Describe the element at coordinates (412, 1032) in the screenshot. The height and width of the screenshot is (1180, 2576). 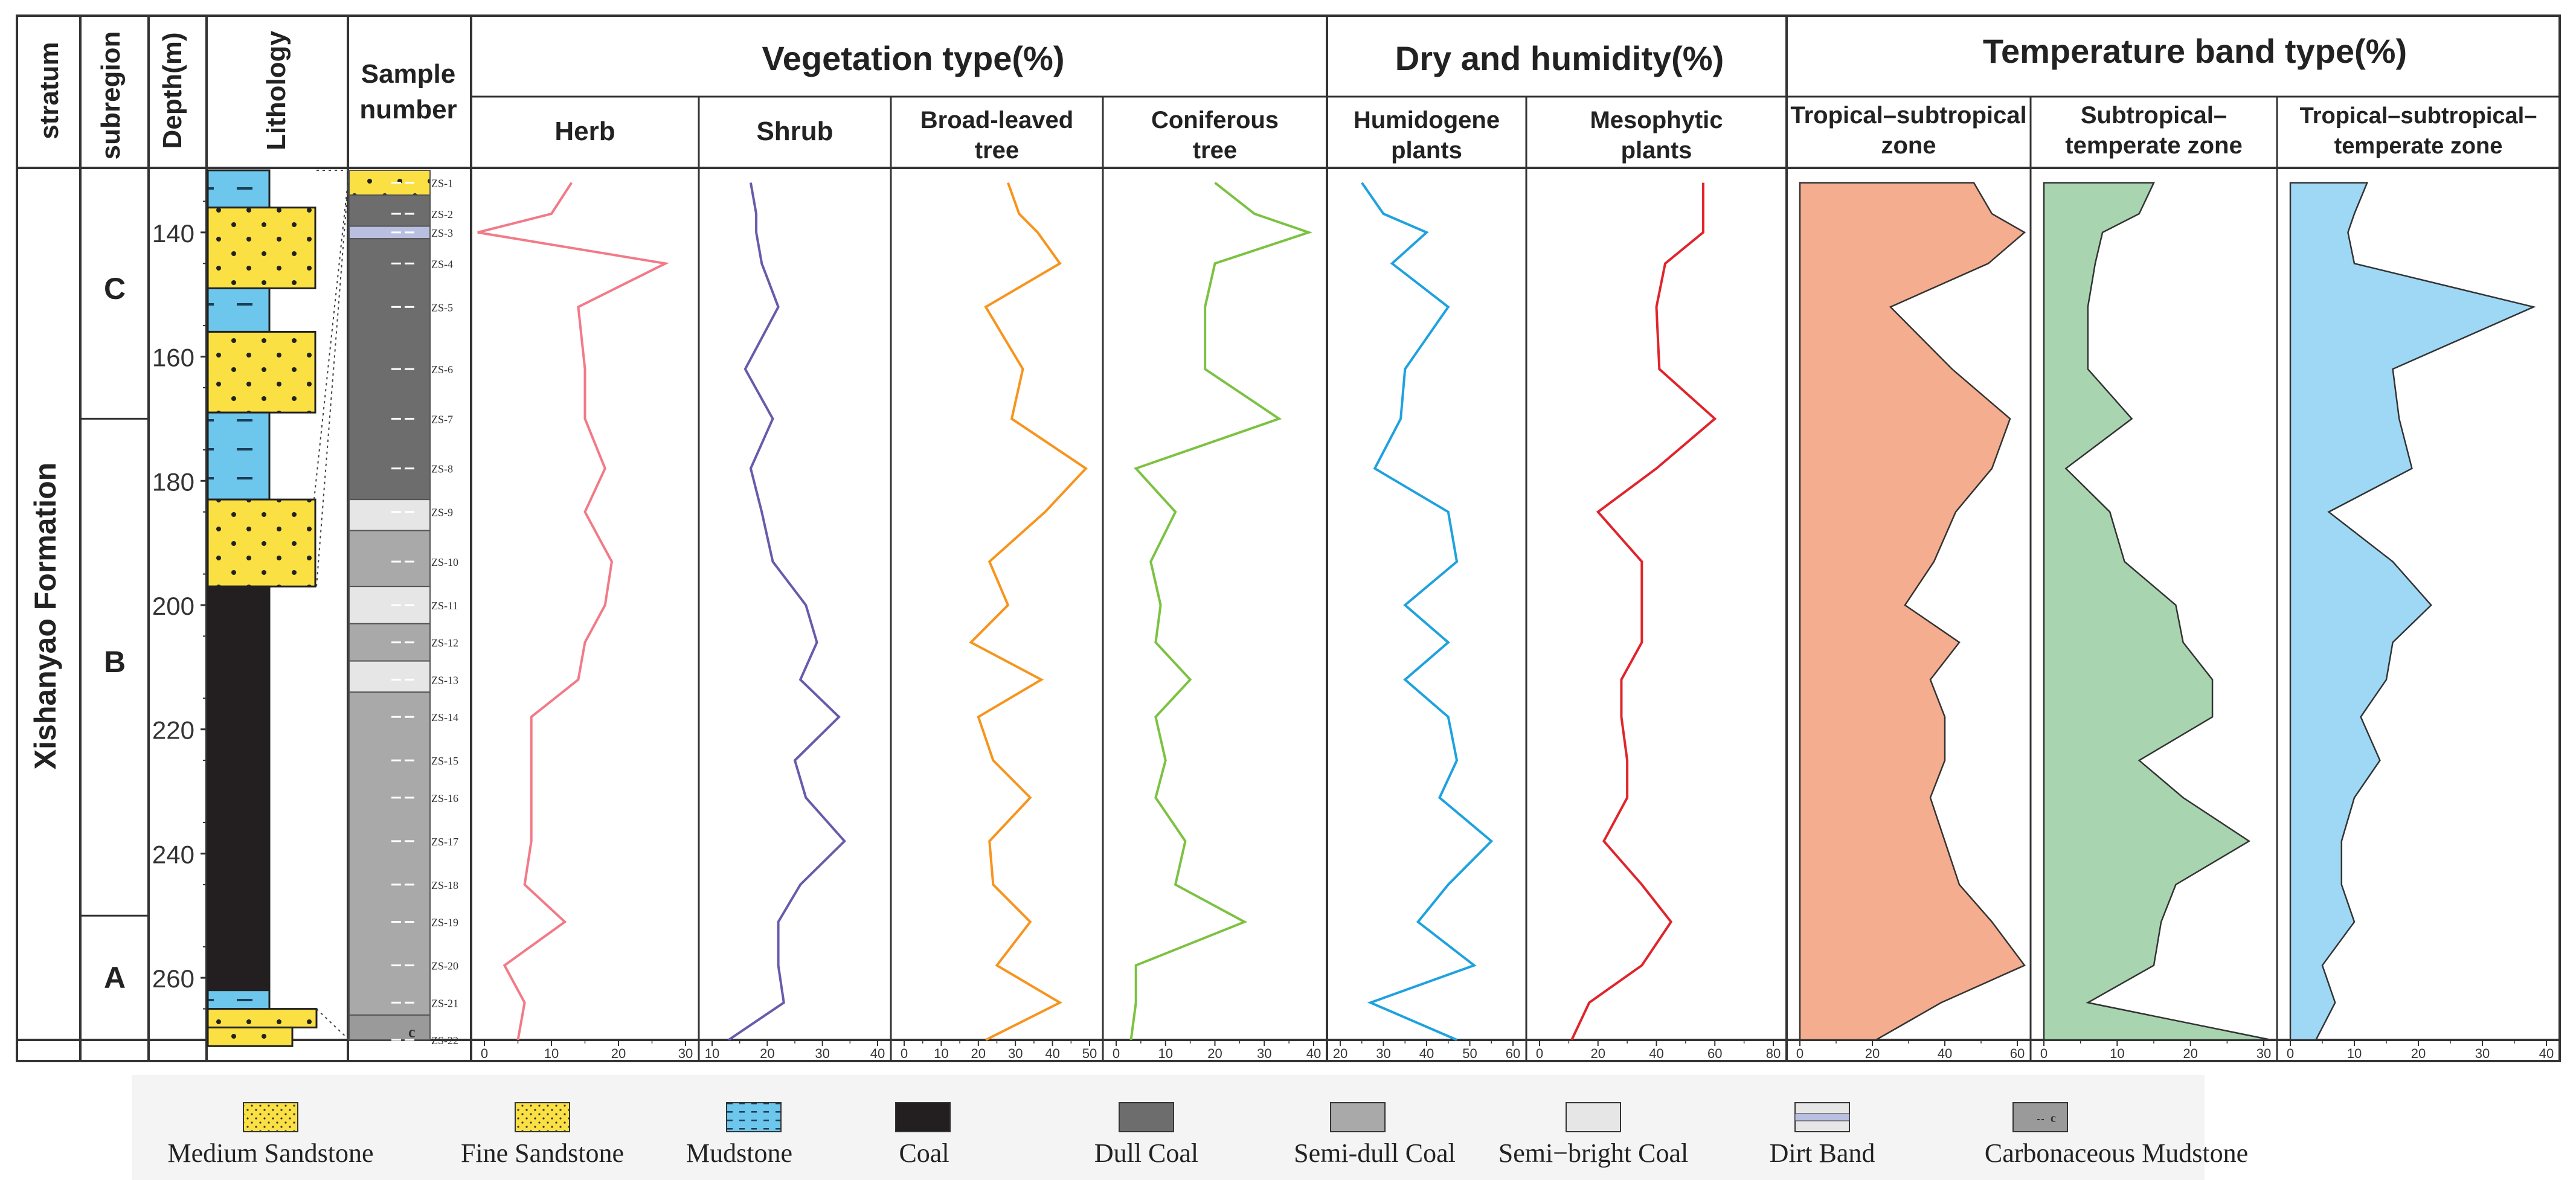
I see `carbonaceous-label: c` at that location.